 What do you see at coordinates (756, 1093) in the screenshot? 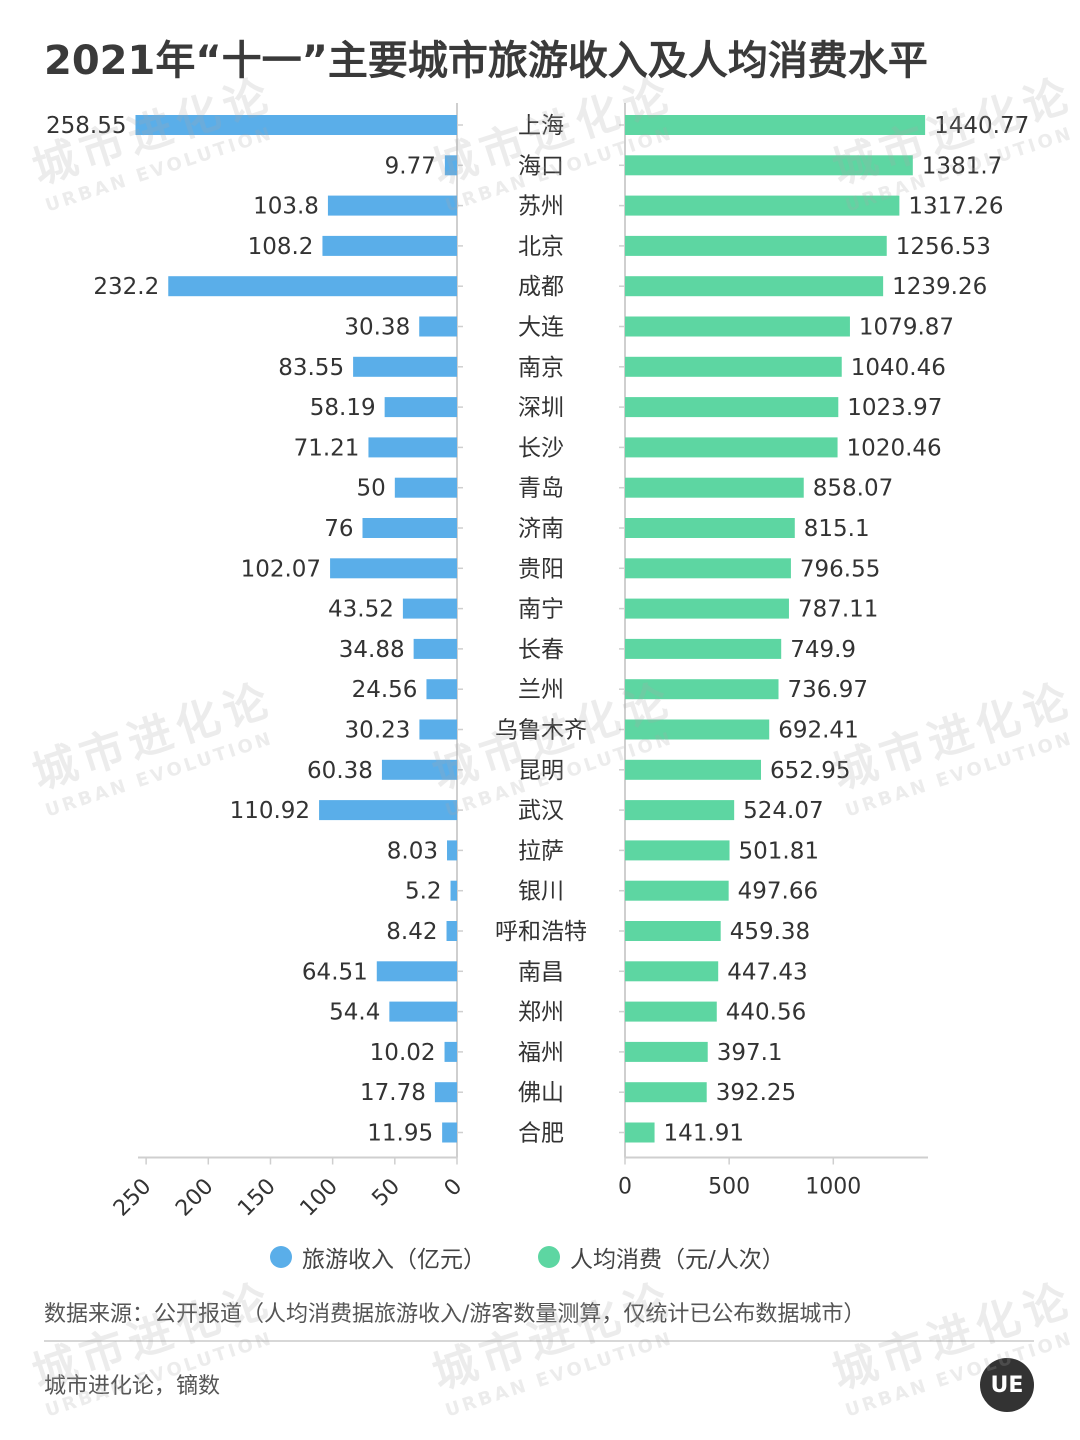
I see `data-label-spending: 392.25` at bounding box center [756, 1093].